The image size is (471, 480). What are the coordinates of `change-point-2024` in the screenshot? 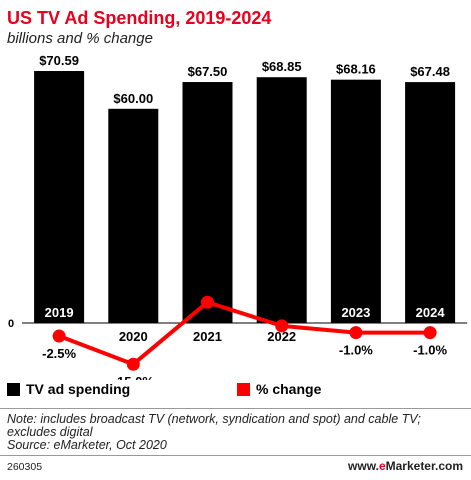 It's located at (430, 333).